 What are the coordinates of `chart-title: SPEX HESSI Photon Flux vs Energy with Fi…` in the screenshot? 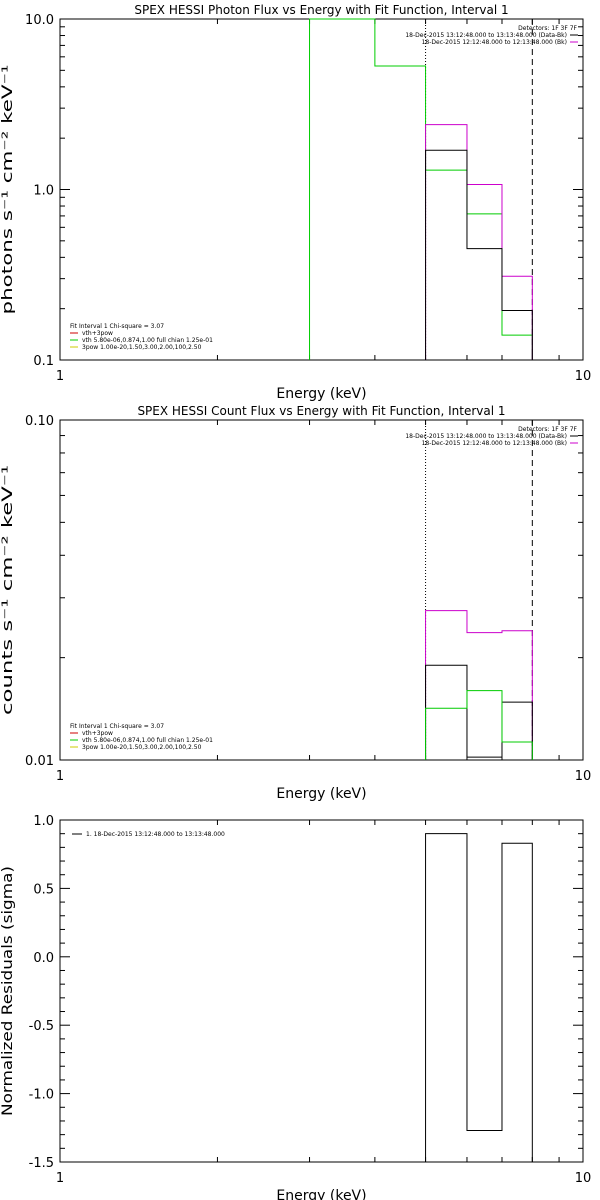 It's located at (321, 10).